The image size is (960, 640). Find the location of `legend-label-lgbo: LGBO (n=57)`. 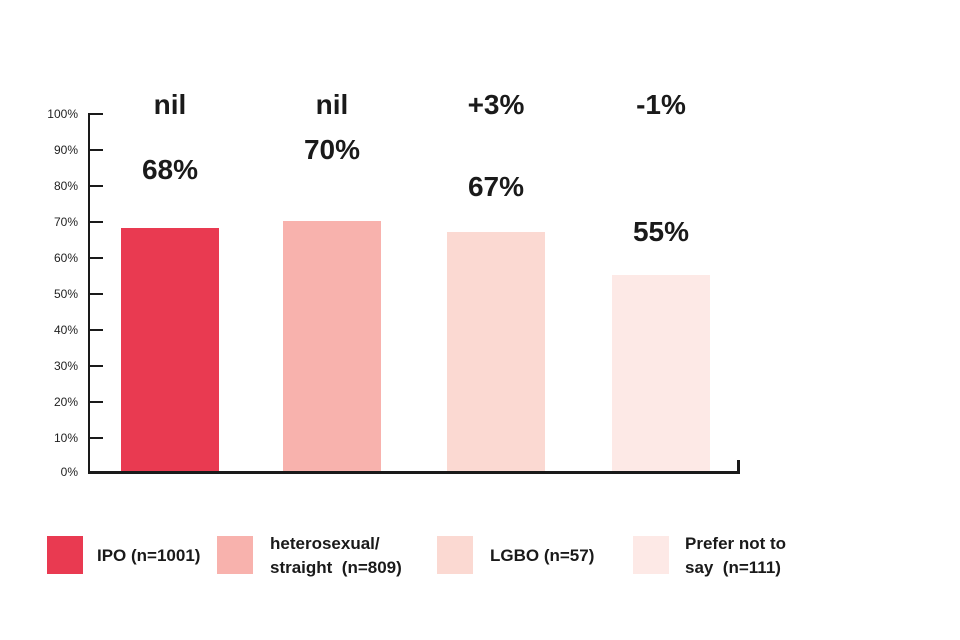

legend-label-lgbo: LGBO (n=57) is located at coordinates (542, 556).